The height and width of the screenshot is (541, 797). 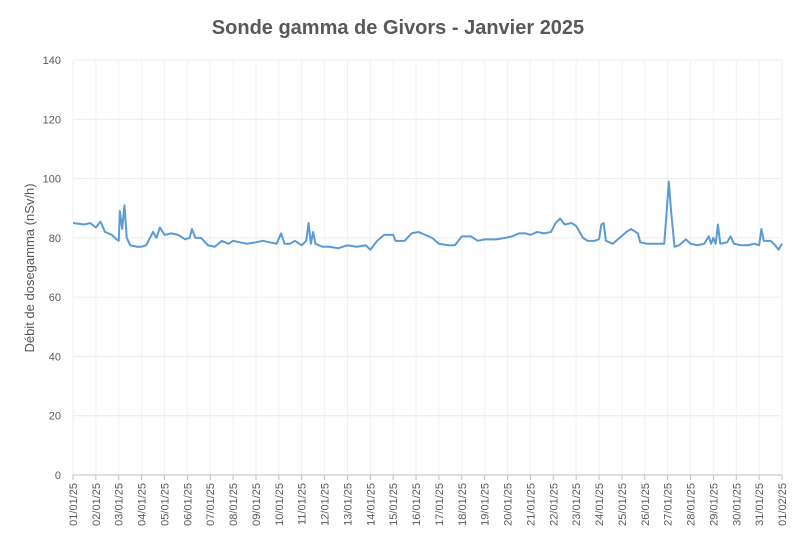 I want to click on y-tick-label: 140, so click(x=52, y=61).